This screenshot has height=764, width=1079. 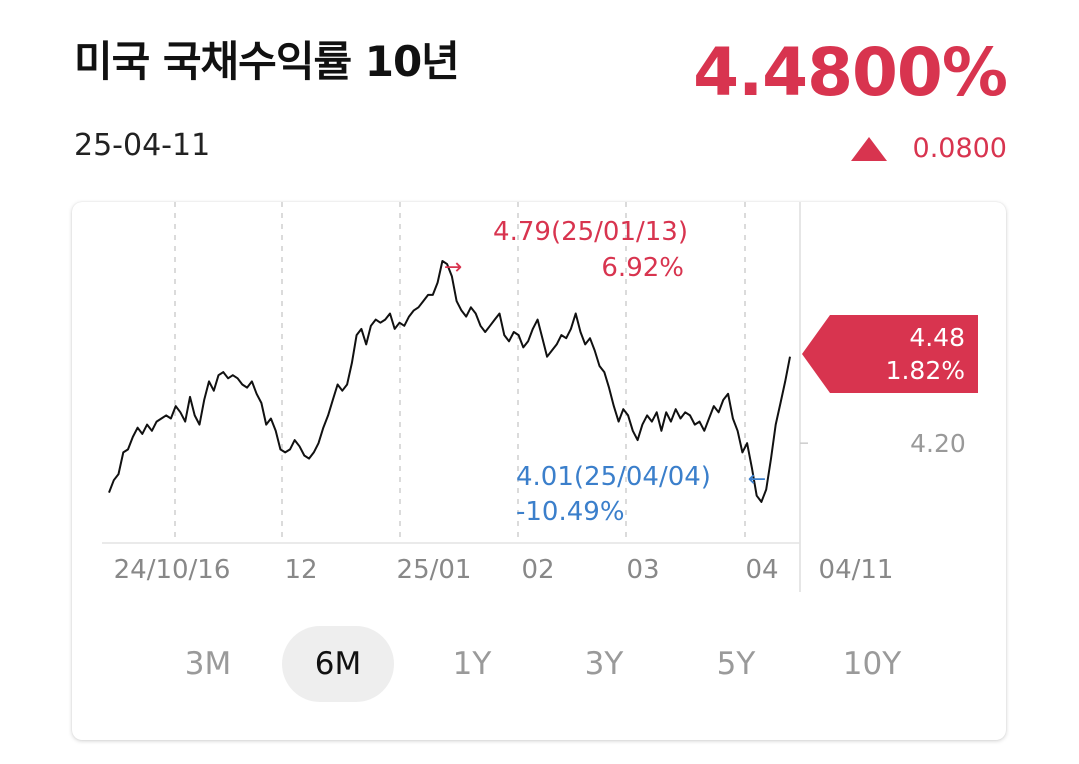 What do you see at coordinates (937, 337) in the screenshot?
I see `current-value-label: 4.48` at bounding box center [937, 337].